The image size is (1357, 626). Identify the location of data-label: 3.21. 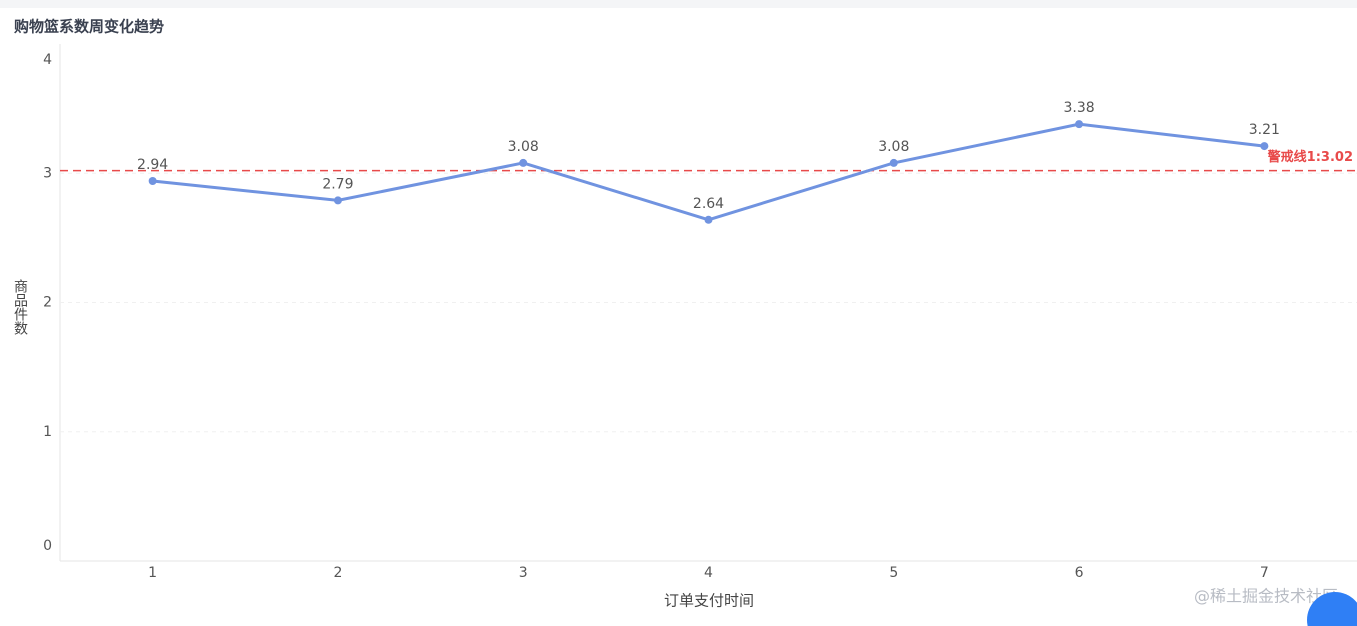
(1264, 130).